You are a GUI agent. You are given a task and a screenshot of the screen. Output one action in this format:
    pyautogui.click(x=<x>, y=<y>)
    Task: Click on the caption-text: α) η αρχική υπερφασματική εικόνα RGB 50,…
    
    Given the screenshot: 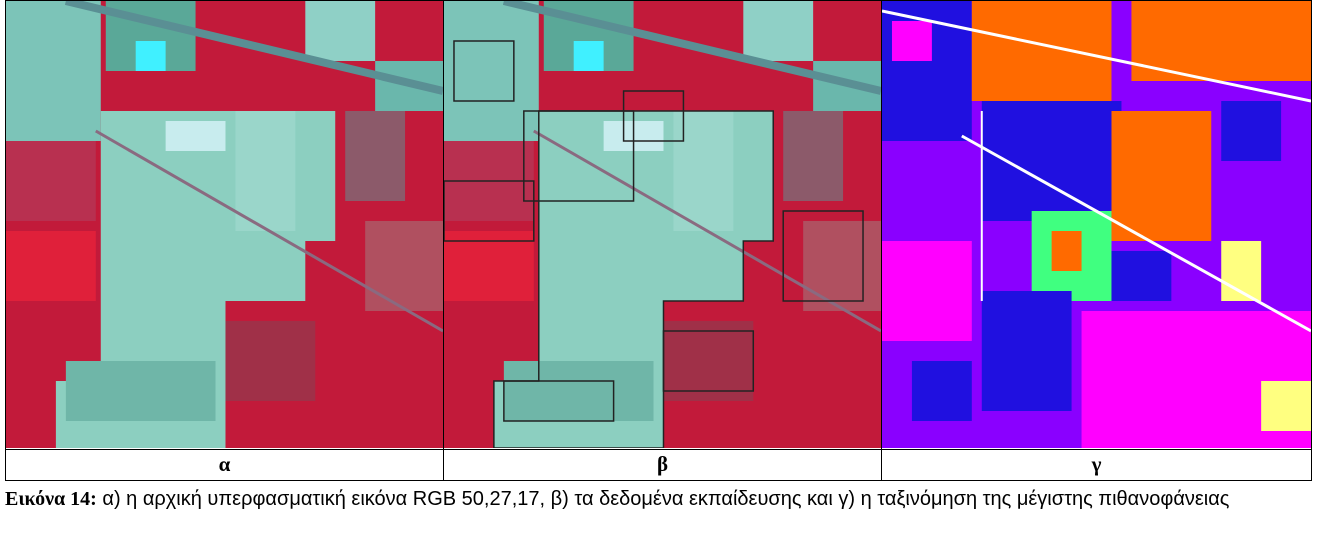 What is the action you would take?
    pyautogui.click(x=666, y=499)
    